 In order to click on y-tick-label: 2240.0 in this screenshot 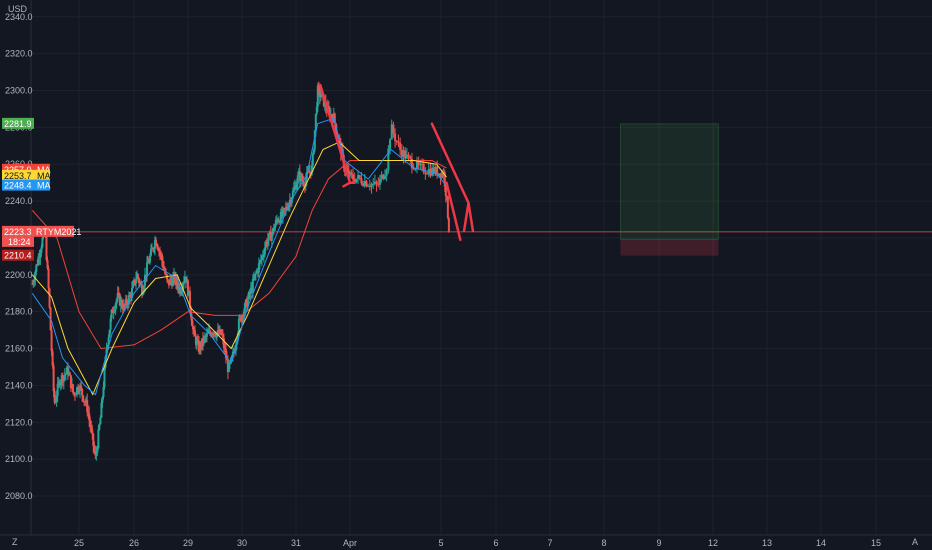, I will do `click(19, 201)`.